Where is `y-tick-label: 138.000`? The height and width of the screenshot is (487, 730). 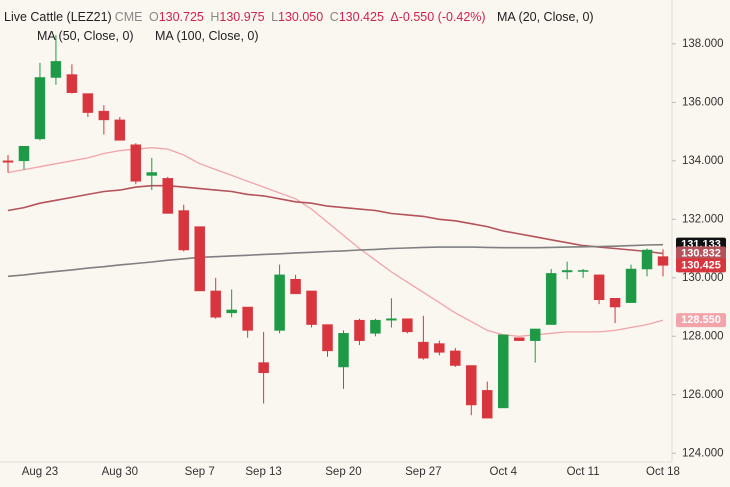
y-tick-label: 138.000 is located at coordinates (703, 44).